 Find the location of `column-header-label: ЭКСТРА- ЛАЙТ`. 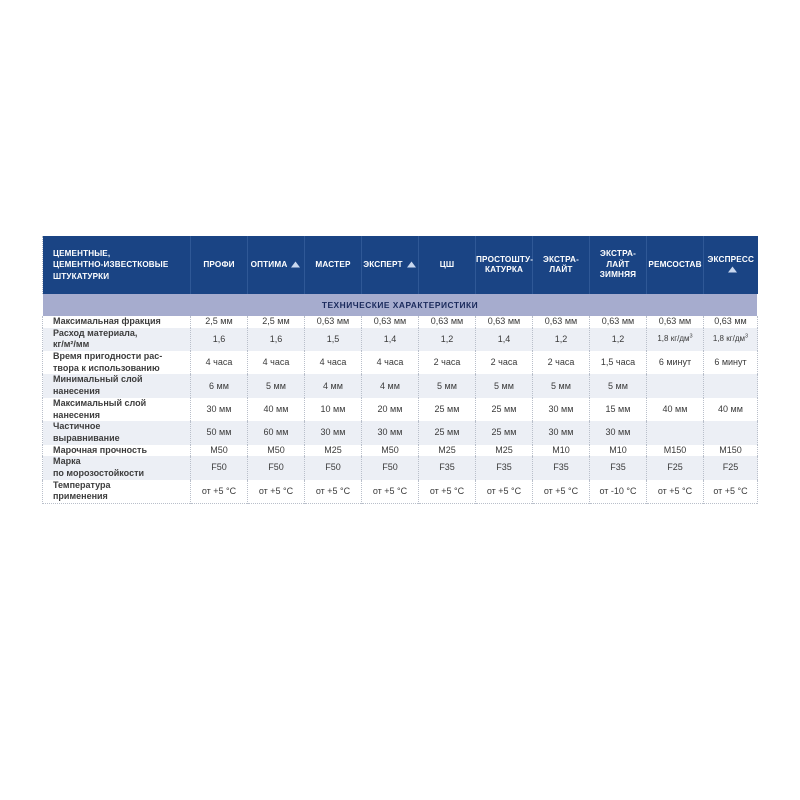

column-header-label: ЭКСТРА- ЛАЙТ is located at coordinates (561, 264).